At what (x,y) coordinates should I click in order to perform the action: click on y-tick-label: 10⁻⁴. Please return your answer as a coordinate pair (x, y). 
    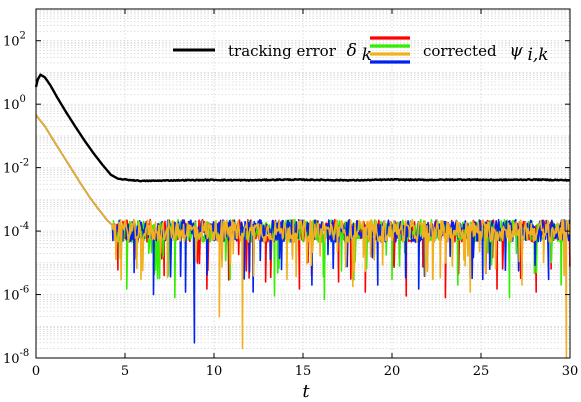
    Looking at the image, I should click on (16, 230).